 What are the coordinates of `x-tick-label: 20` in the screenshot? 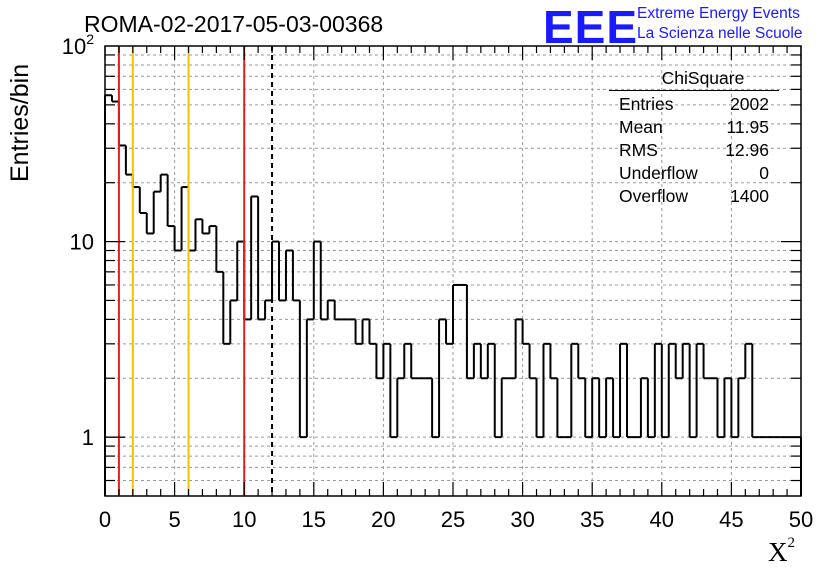 It's located at (383, 519).